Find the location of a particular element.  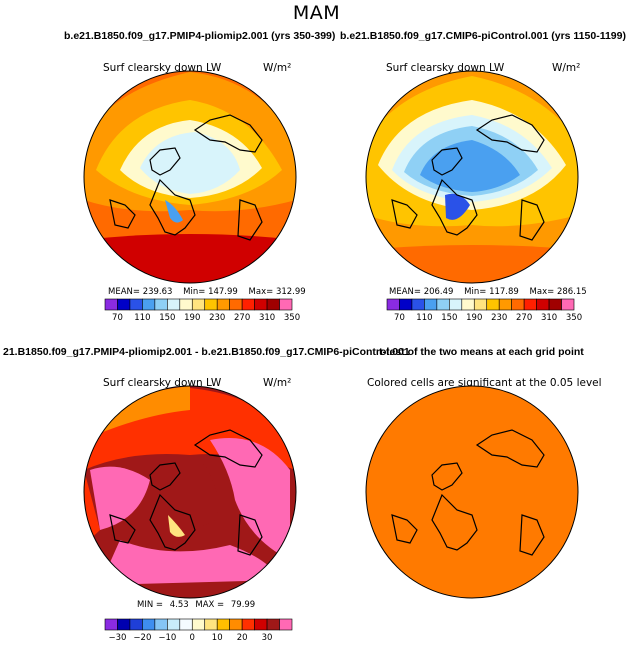

panel2-stats: MEAN= 206.49 Min= 117.89 Max= 286.15 is located at coordinates (488, 292).